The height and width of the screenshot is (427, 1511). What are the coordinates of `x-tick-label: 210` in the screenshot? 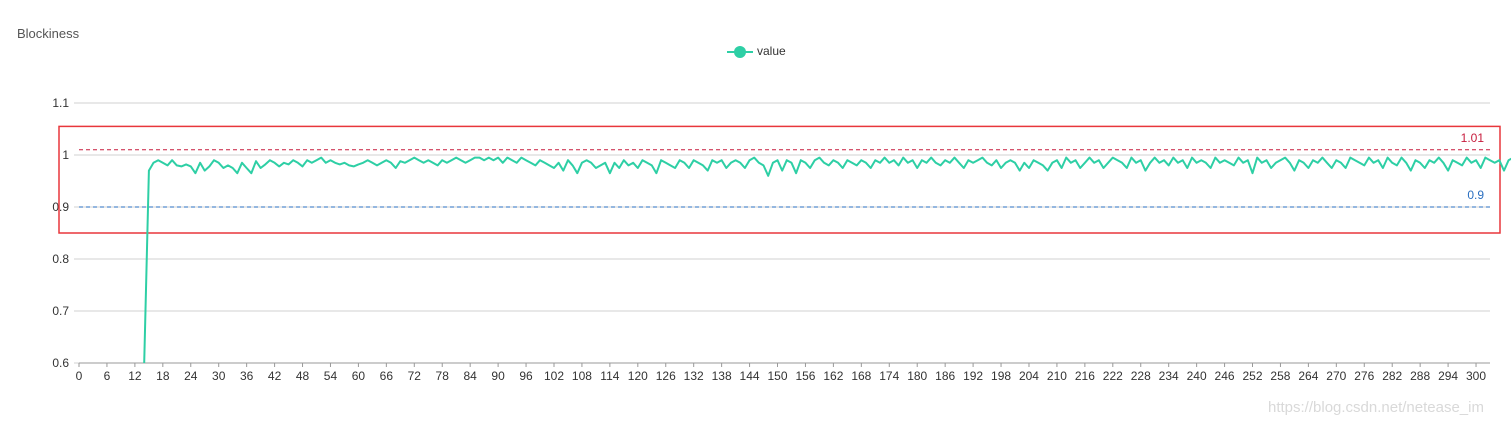 It's located at (1057, 376).